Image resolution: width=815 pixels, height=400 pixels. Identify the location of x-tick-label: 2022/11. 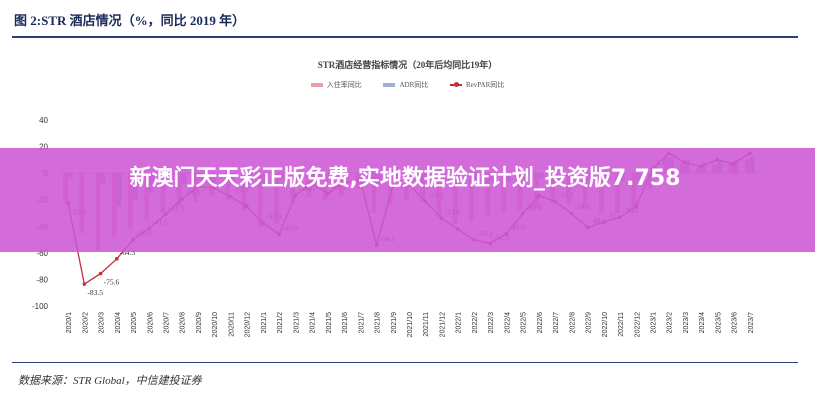
(621, 324).